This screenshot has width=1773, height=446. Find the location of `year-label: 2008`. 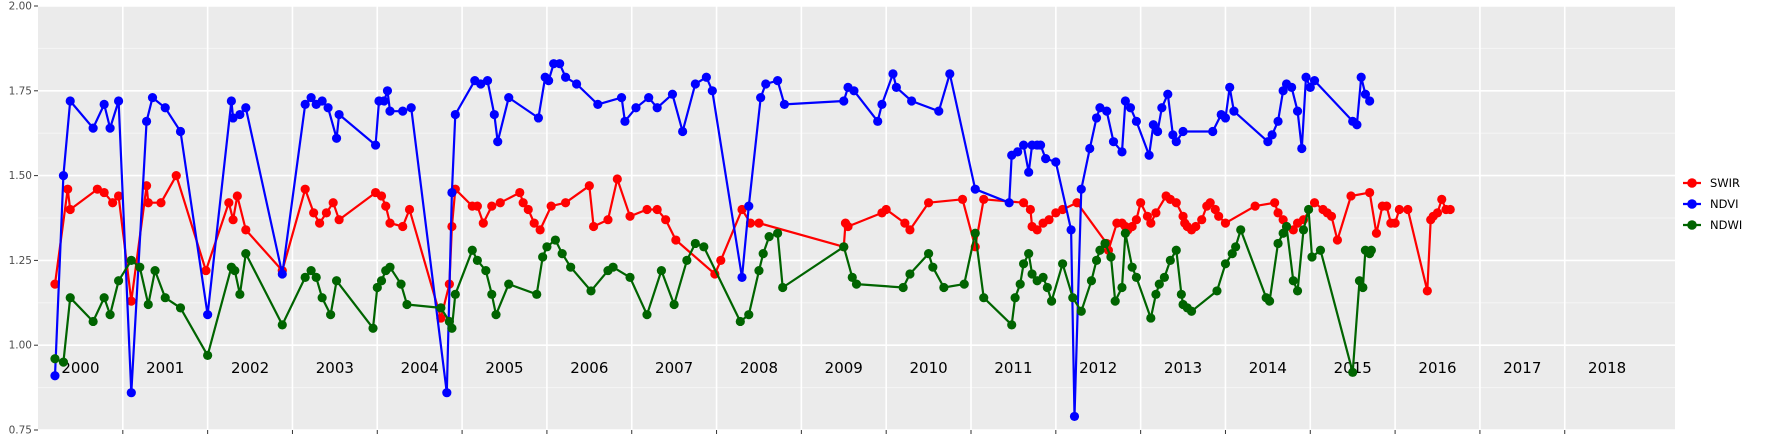

year-label: 2008 is located at coordinates (759, 368).